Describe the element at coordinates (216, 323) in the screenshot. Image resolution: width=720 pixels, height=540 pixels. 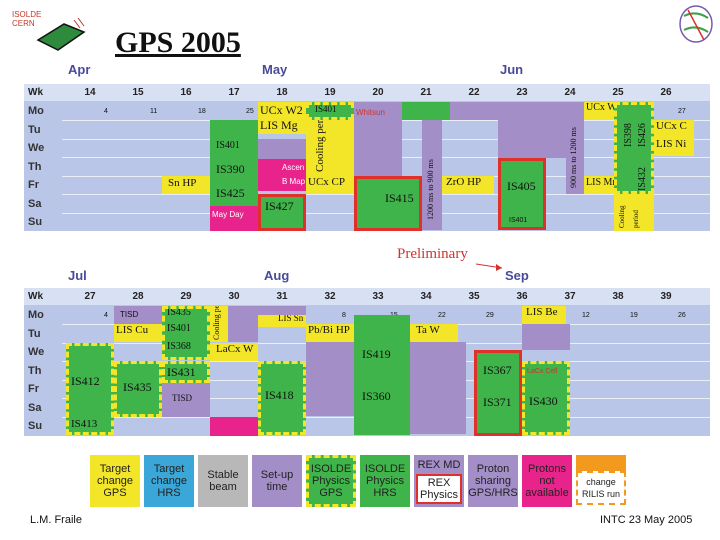
I see `label-cooling-w30: Cooling period` at that location.